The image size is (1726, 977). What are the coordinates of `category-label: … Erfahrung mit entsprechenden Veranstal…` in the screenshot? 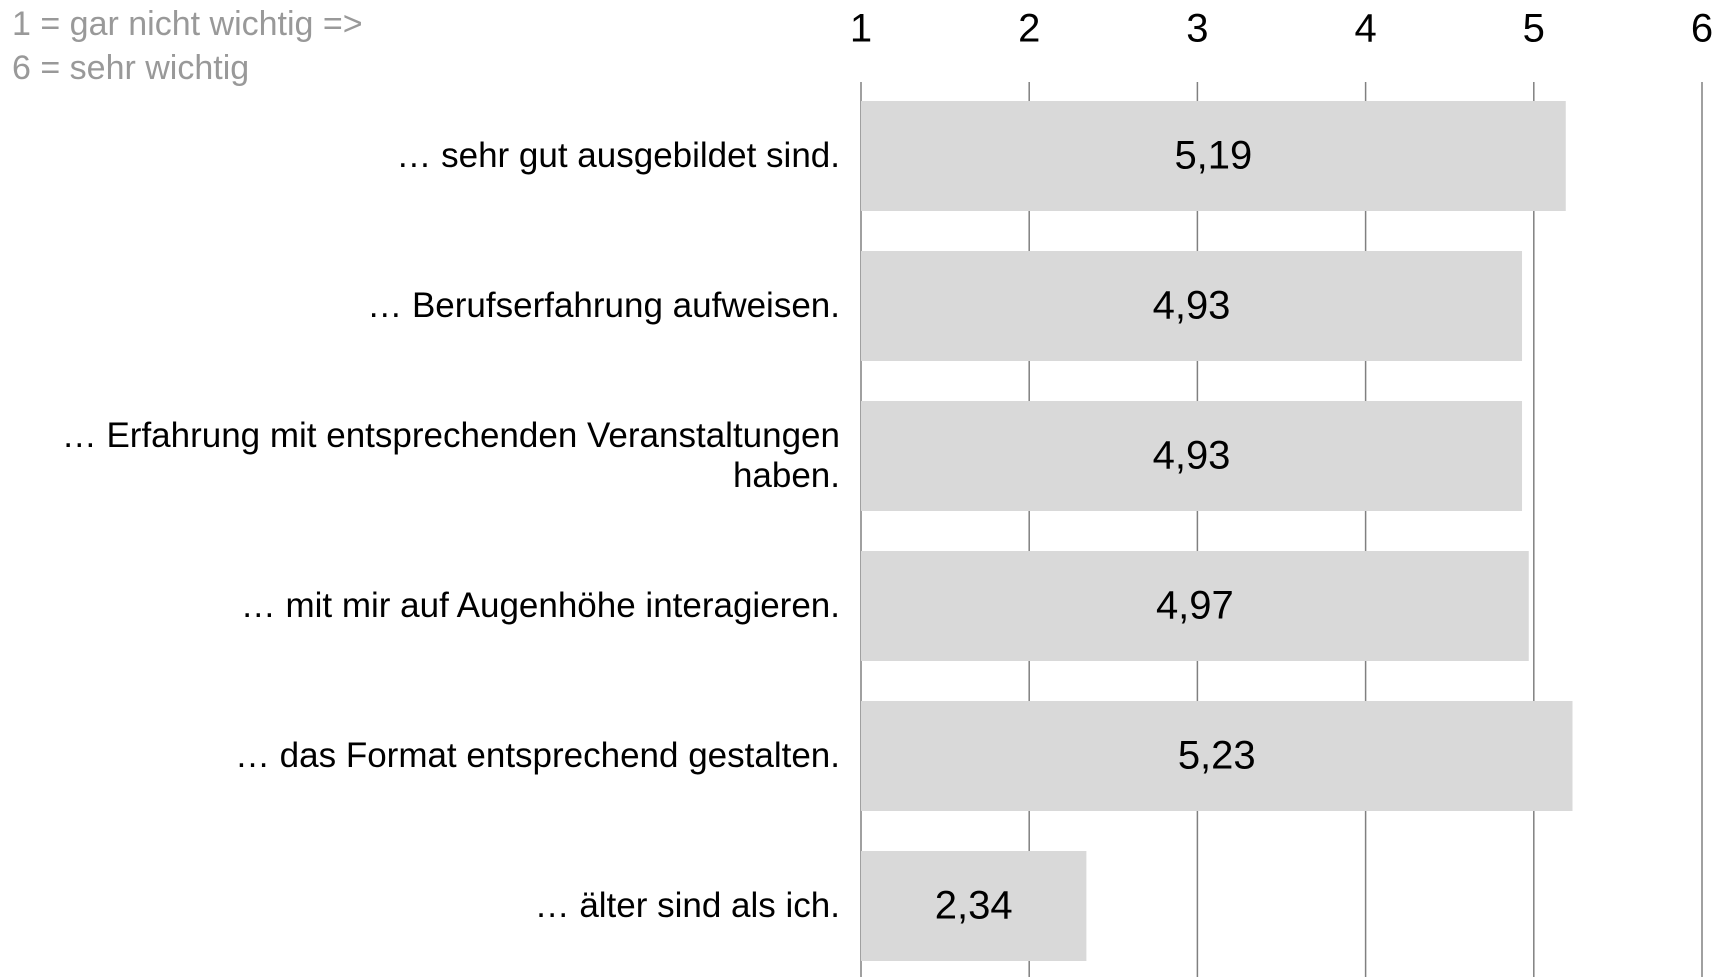 It's located at (450, 455).